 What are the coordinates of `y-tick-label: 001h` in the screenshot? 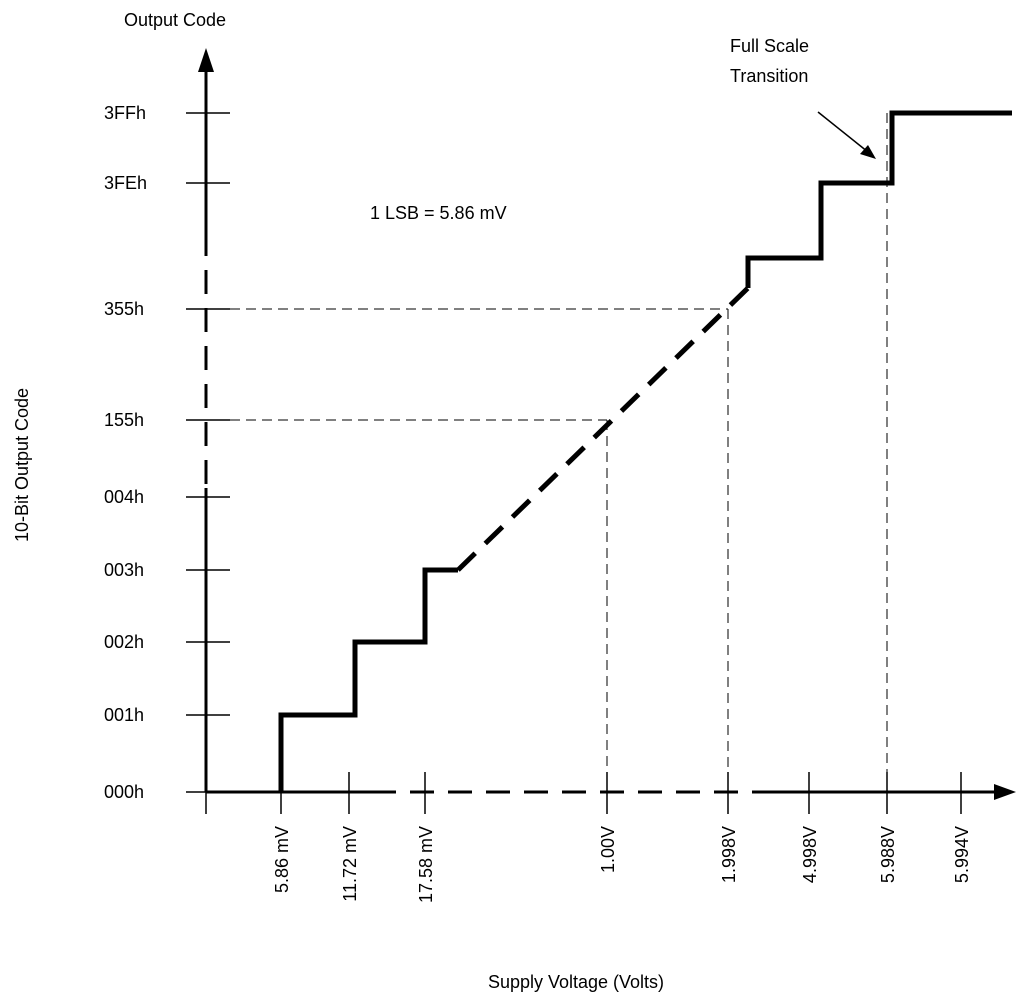 It's located at (124, 715).